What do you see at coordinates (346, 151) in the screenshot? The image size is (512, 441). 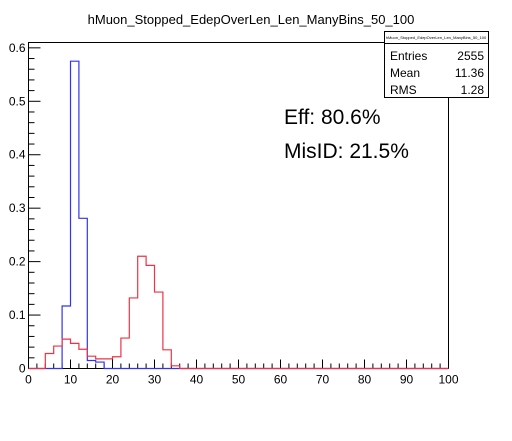 I see `annotation-misid: MisID: 21.5%` at bounding box center [346, 151].